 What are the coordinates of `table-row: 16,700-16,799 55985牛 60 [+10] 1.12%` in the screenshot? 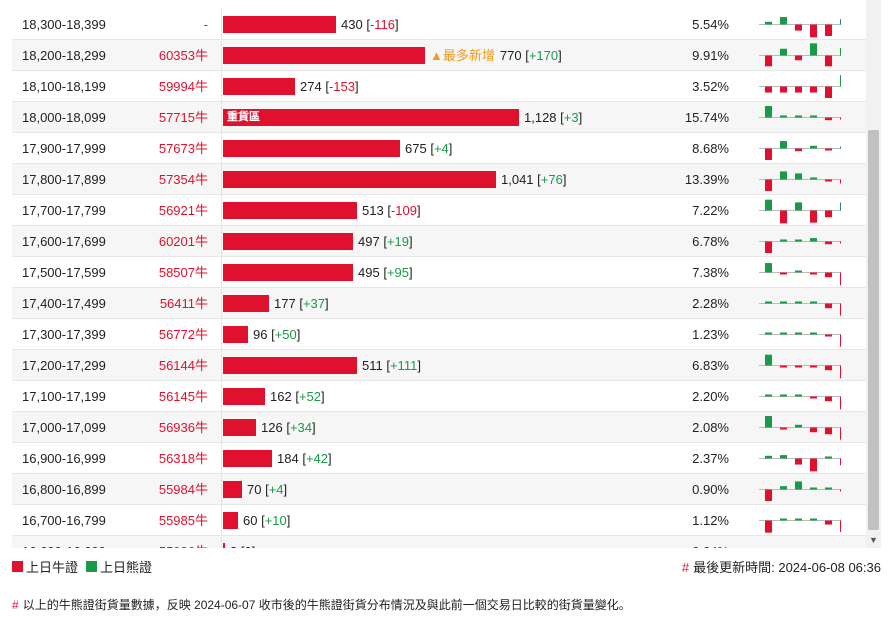 It's located at (439, 520).